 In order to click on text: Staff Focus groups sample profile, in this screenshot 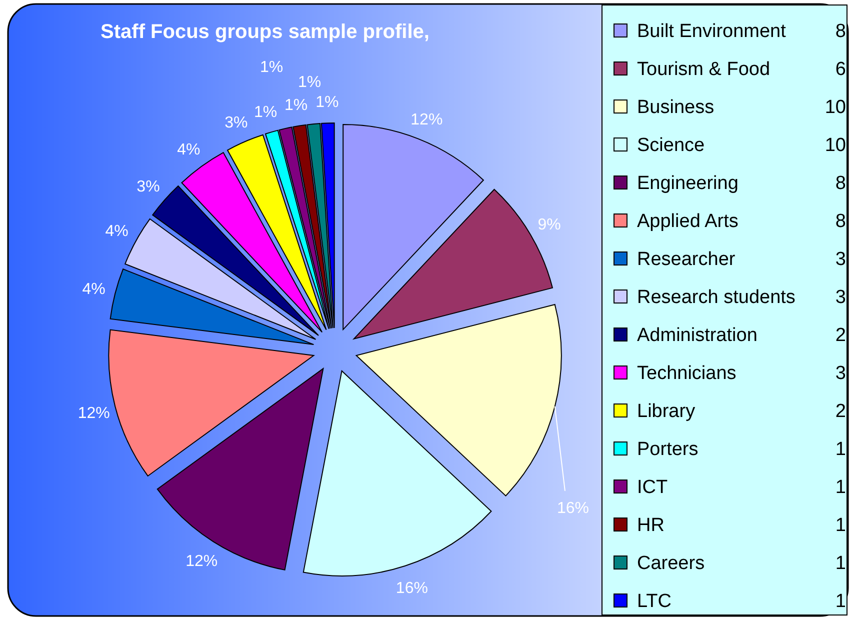, I will do `click(265, 32)`.